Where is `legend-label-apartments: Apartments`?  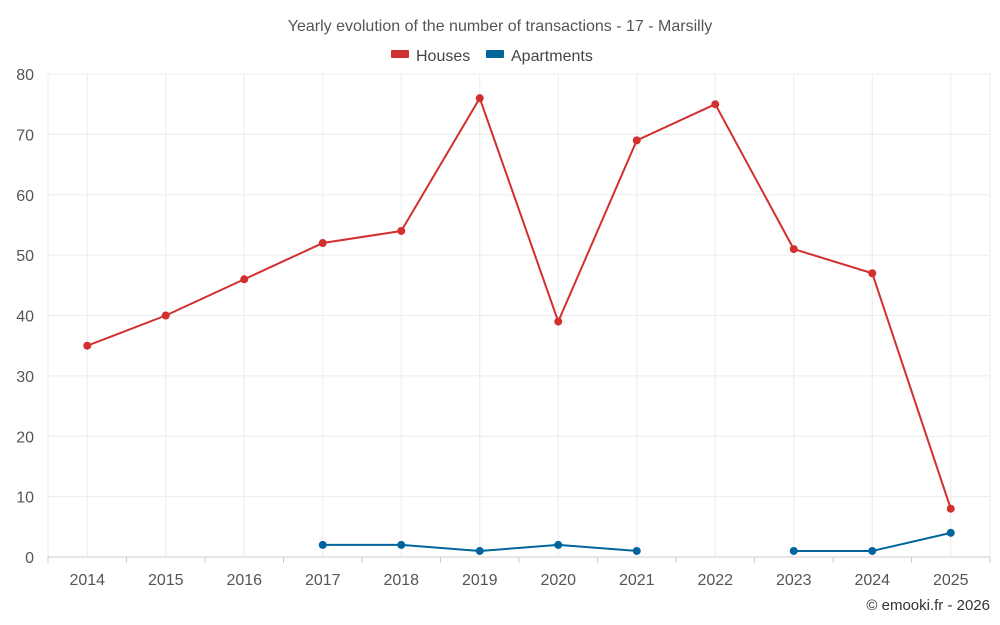 legend-label-apartments: Apartments is located at coordinates (552, 56).